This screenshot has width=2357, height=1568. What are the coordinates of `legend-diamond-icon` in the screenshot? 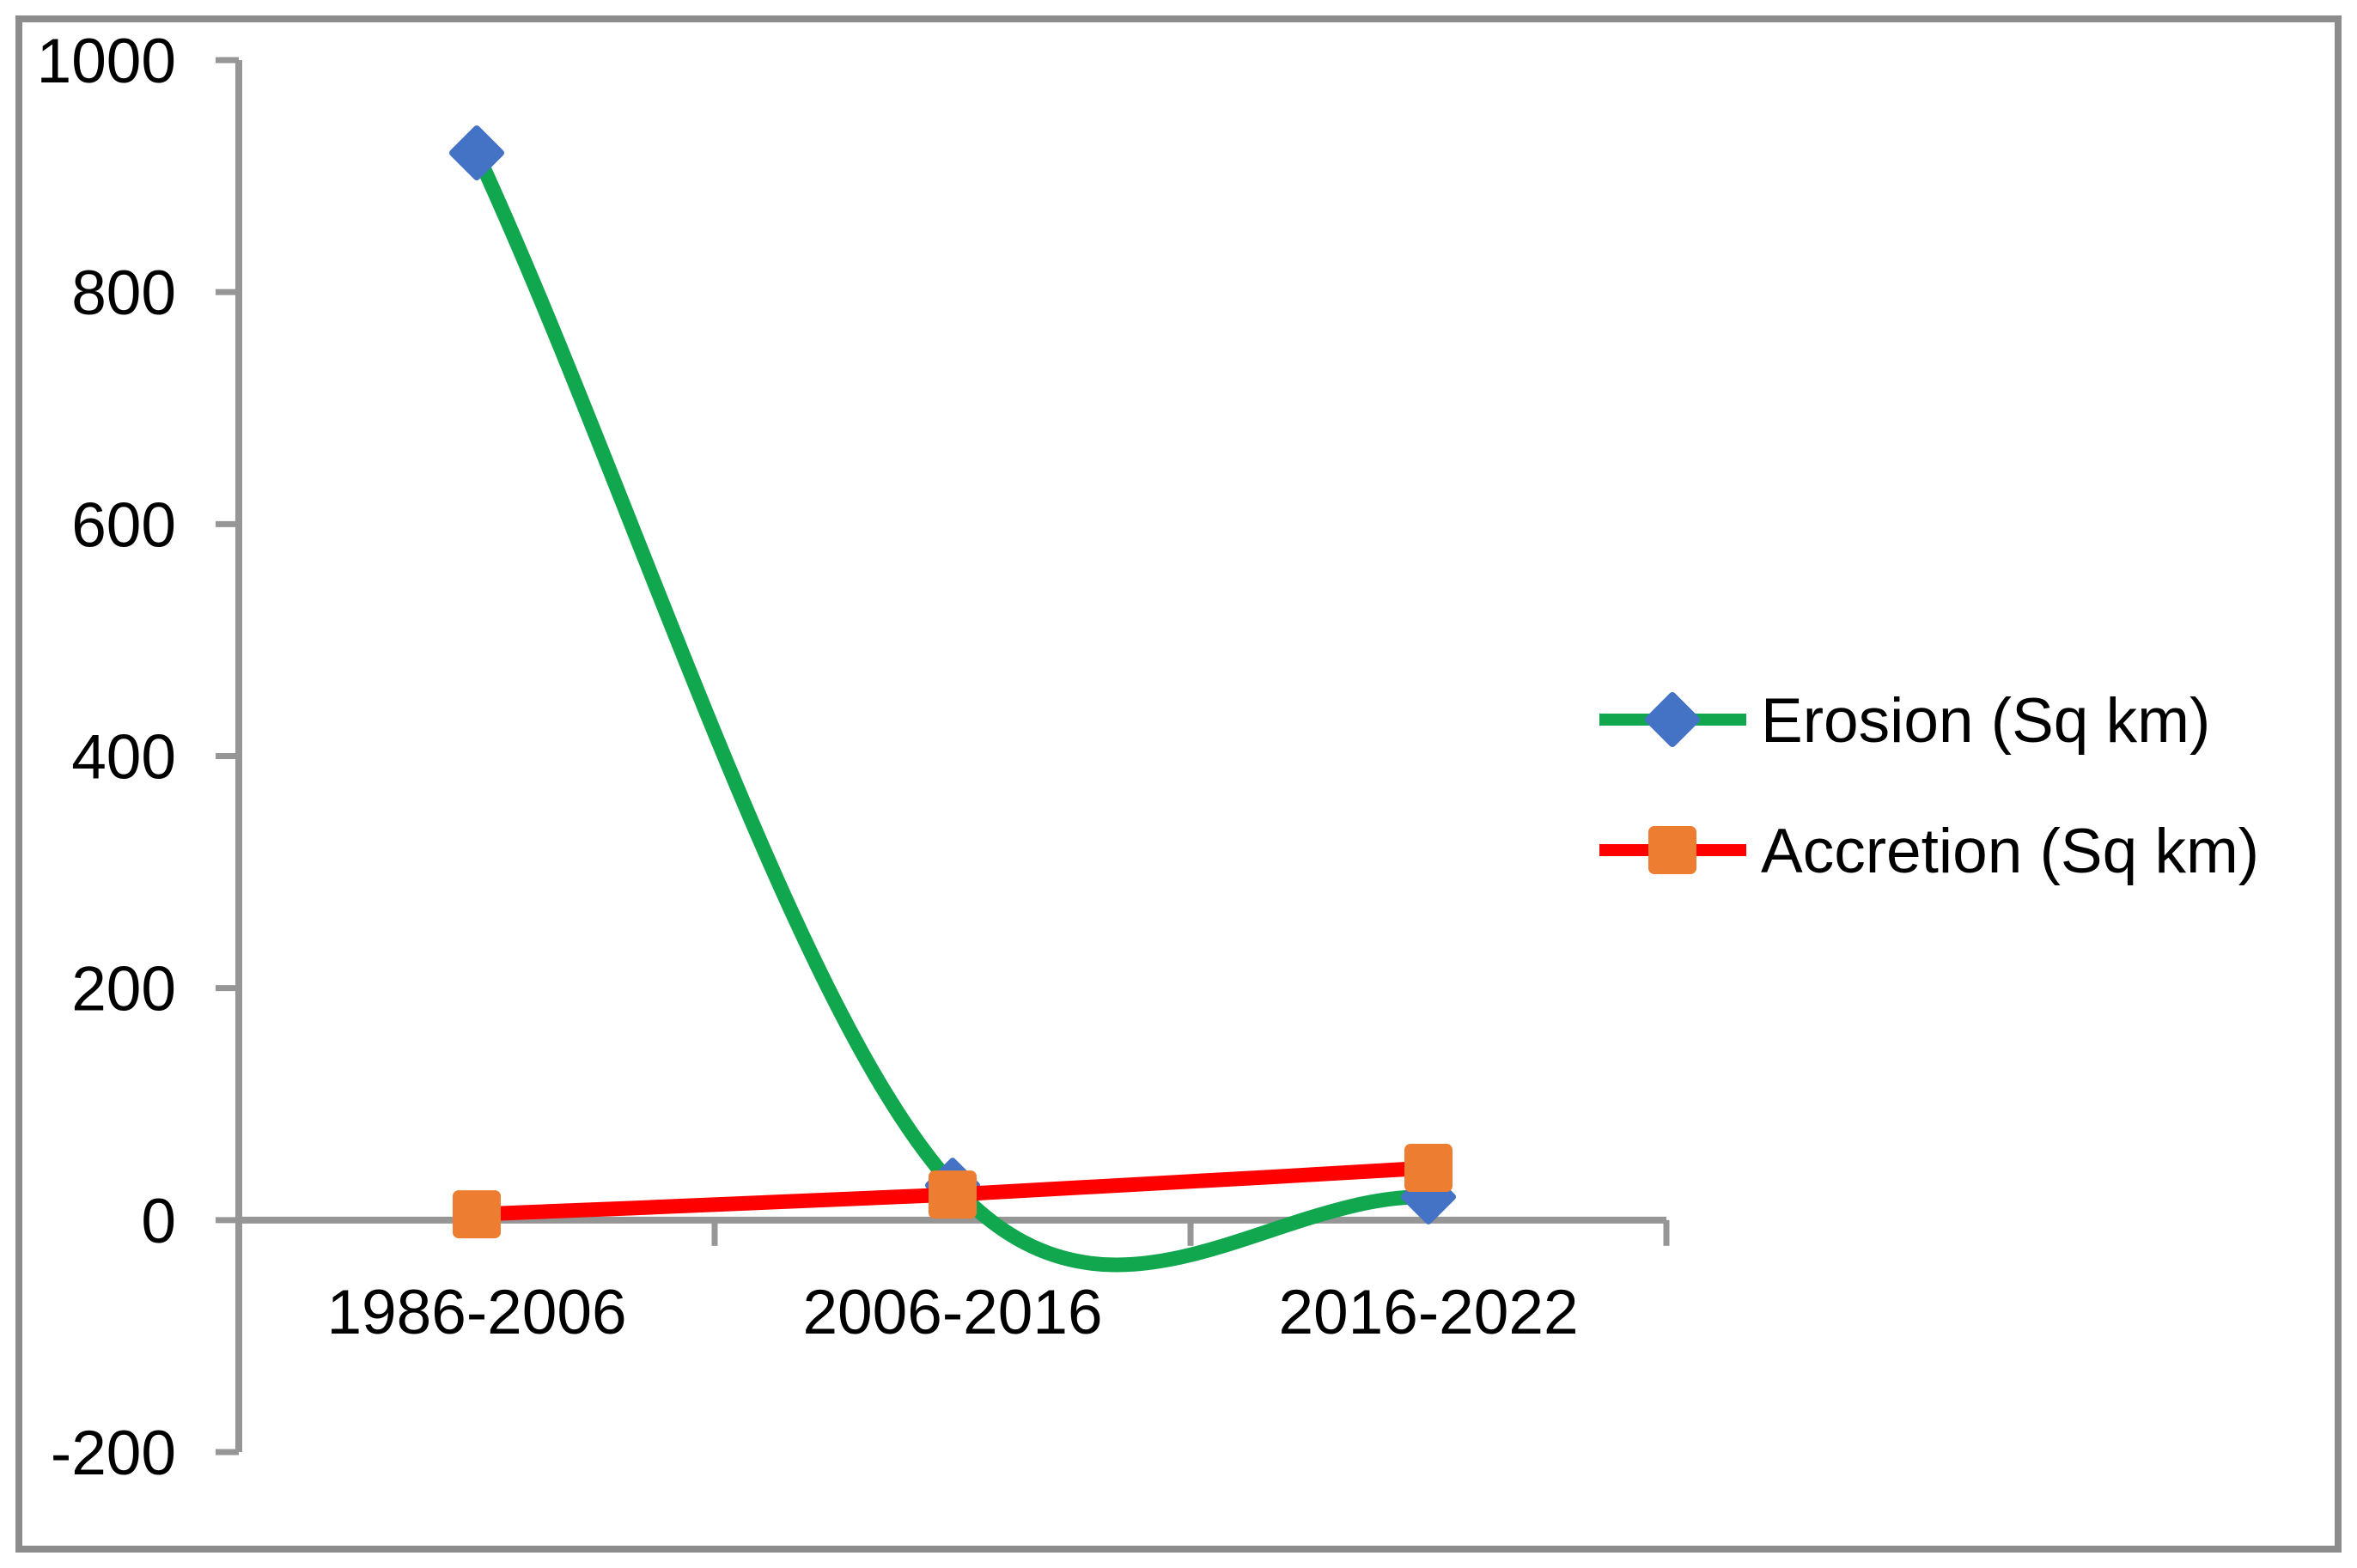 It's located at (1672, 719).